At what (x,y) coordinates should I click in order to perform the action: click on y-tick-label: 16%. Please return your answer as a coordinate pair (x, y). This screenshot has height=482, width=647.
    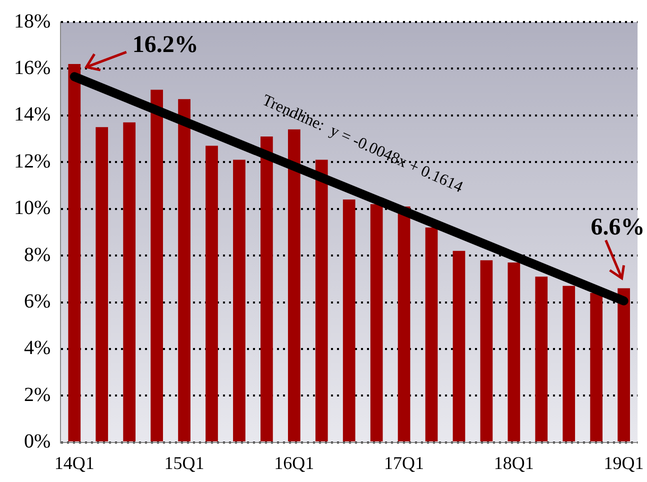
    Looking at the image, I should click on (32, 67).